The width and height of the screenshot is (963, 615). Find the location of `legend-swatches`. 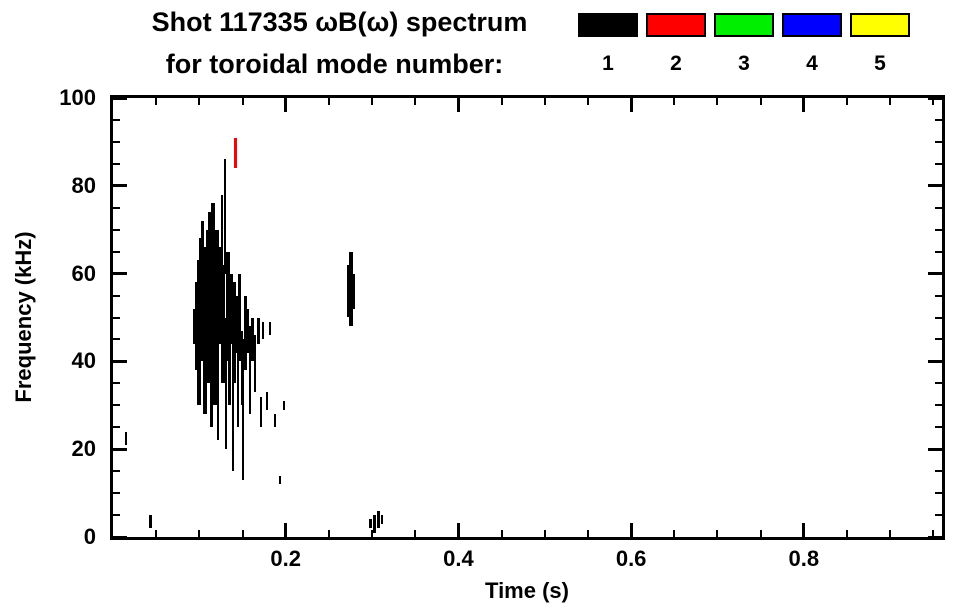

legend-swatches is located at coordinates (744, 25).